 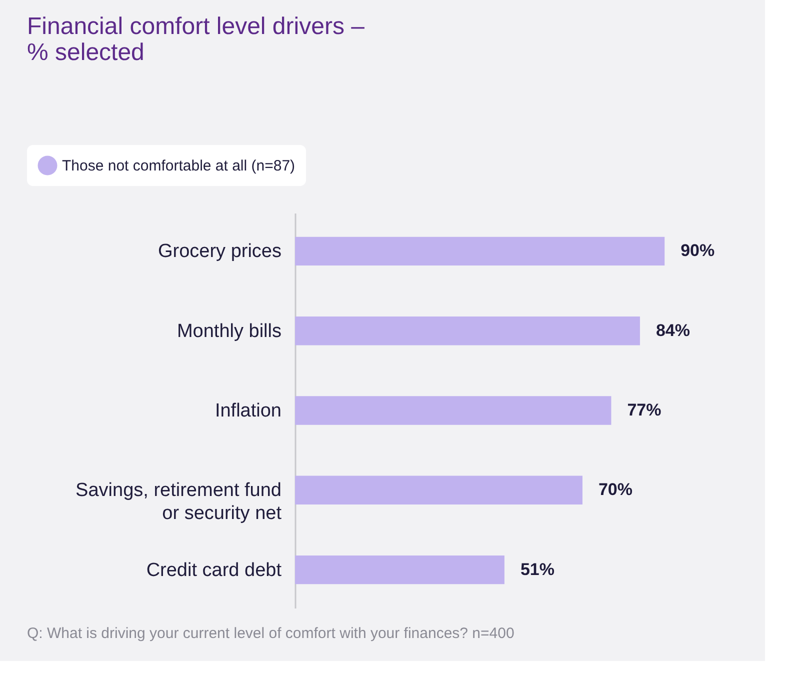 I want to click on y-tick-label: Grocery prices, so click(x=220, y=251).